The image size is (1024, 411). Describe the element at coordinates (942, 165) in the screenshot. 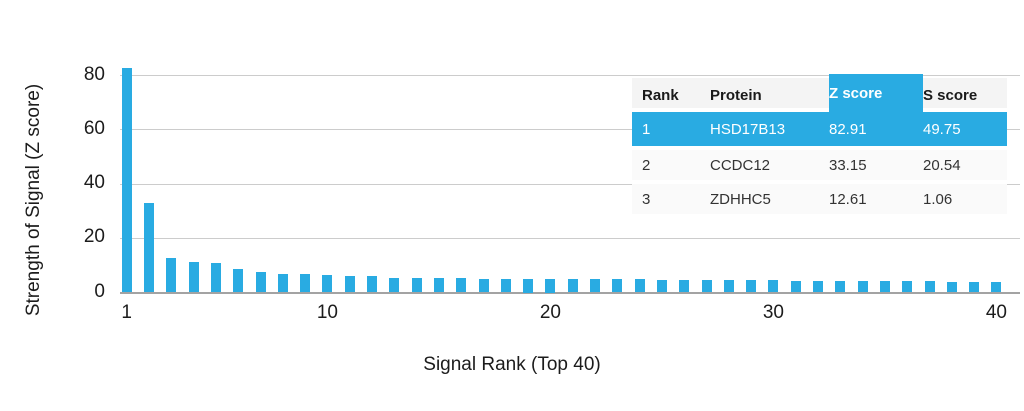

I see `cell-s-score: 20.54` at that location.